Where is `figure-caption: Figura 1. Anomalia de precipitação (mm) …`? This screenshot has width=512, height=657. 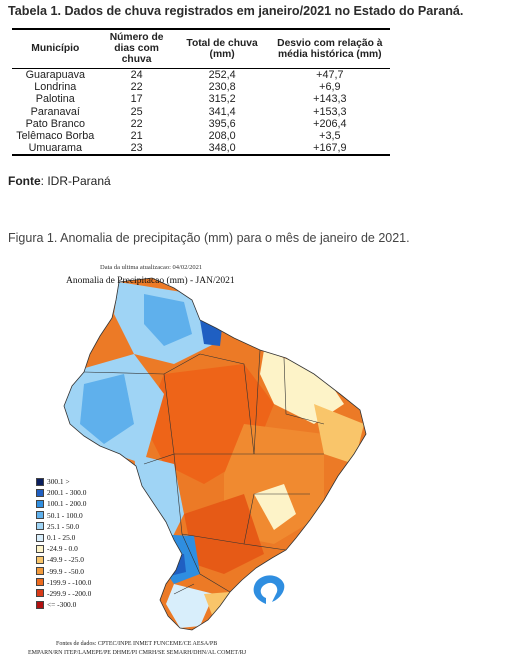
figure-caption: Figura 1. Anomalia de precipitação (mm) … is located at coordinates (209, 238).